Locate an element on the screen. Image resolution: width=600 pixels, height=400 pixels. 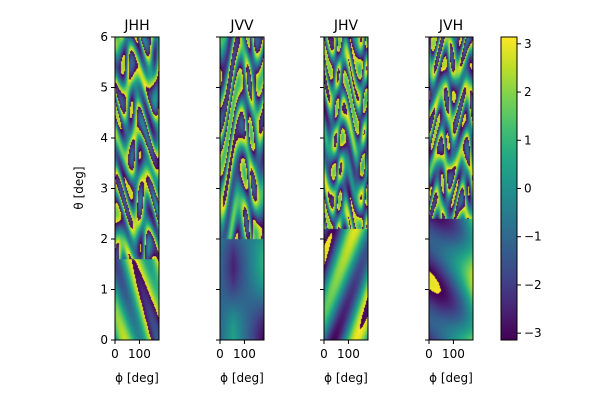
panel-title: JVH is located at coordinates (450, 26).